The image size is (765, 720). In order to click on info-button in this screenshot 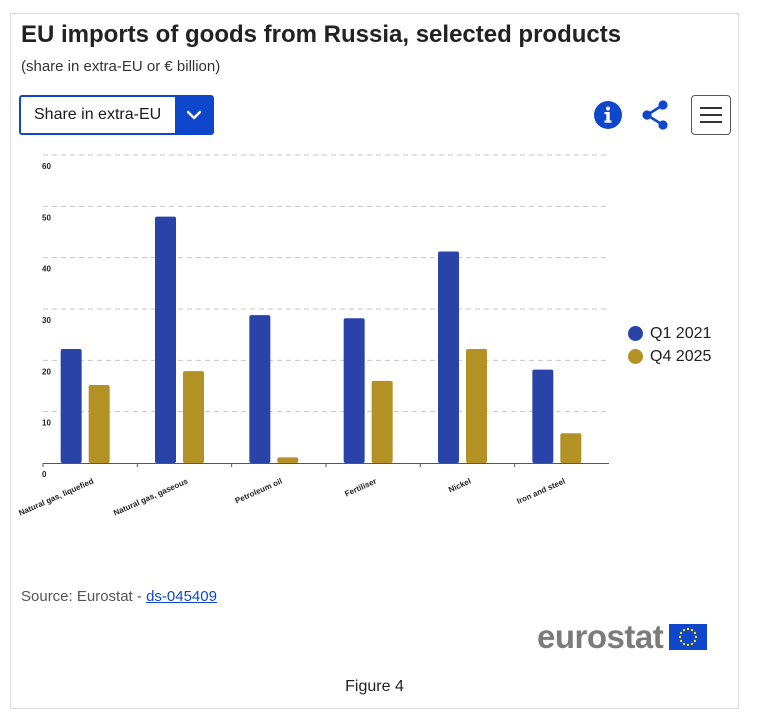, I will do `click(608, 115)`.